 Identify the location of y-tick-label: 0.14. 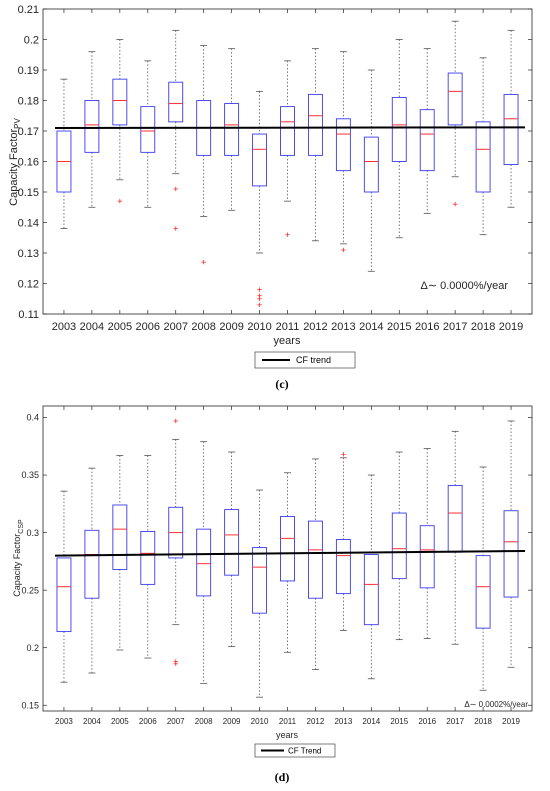
(28, 223).